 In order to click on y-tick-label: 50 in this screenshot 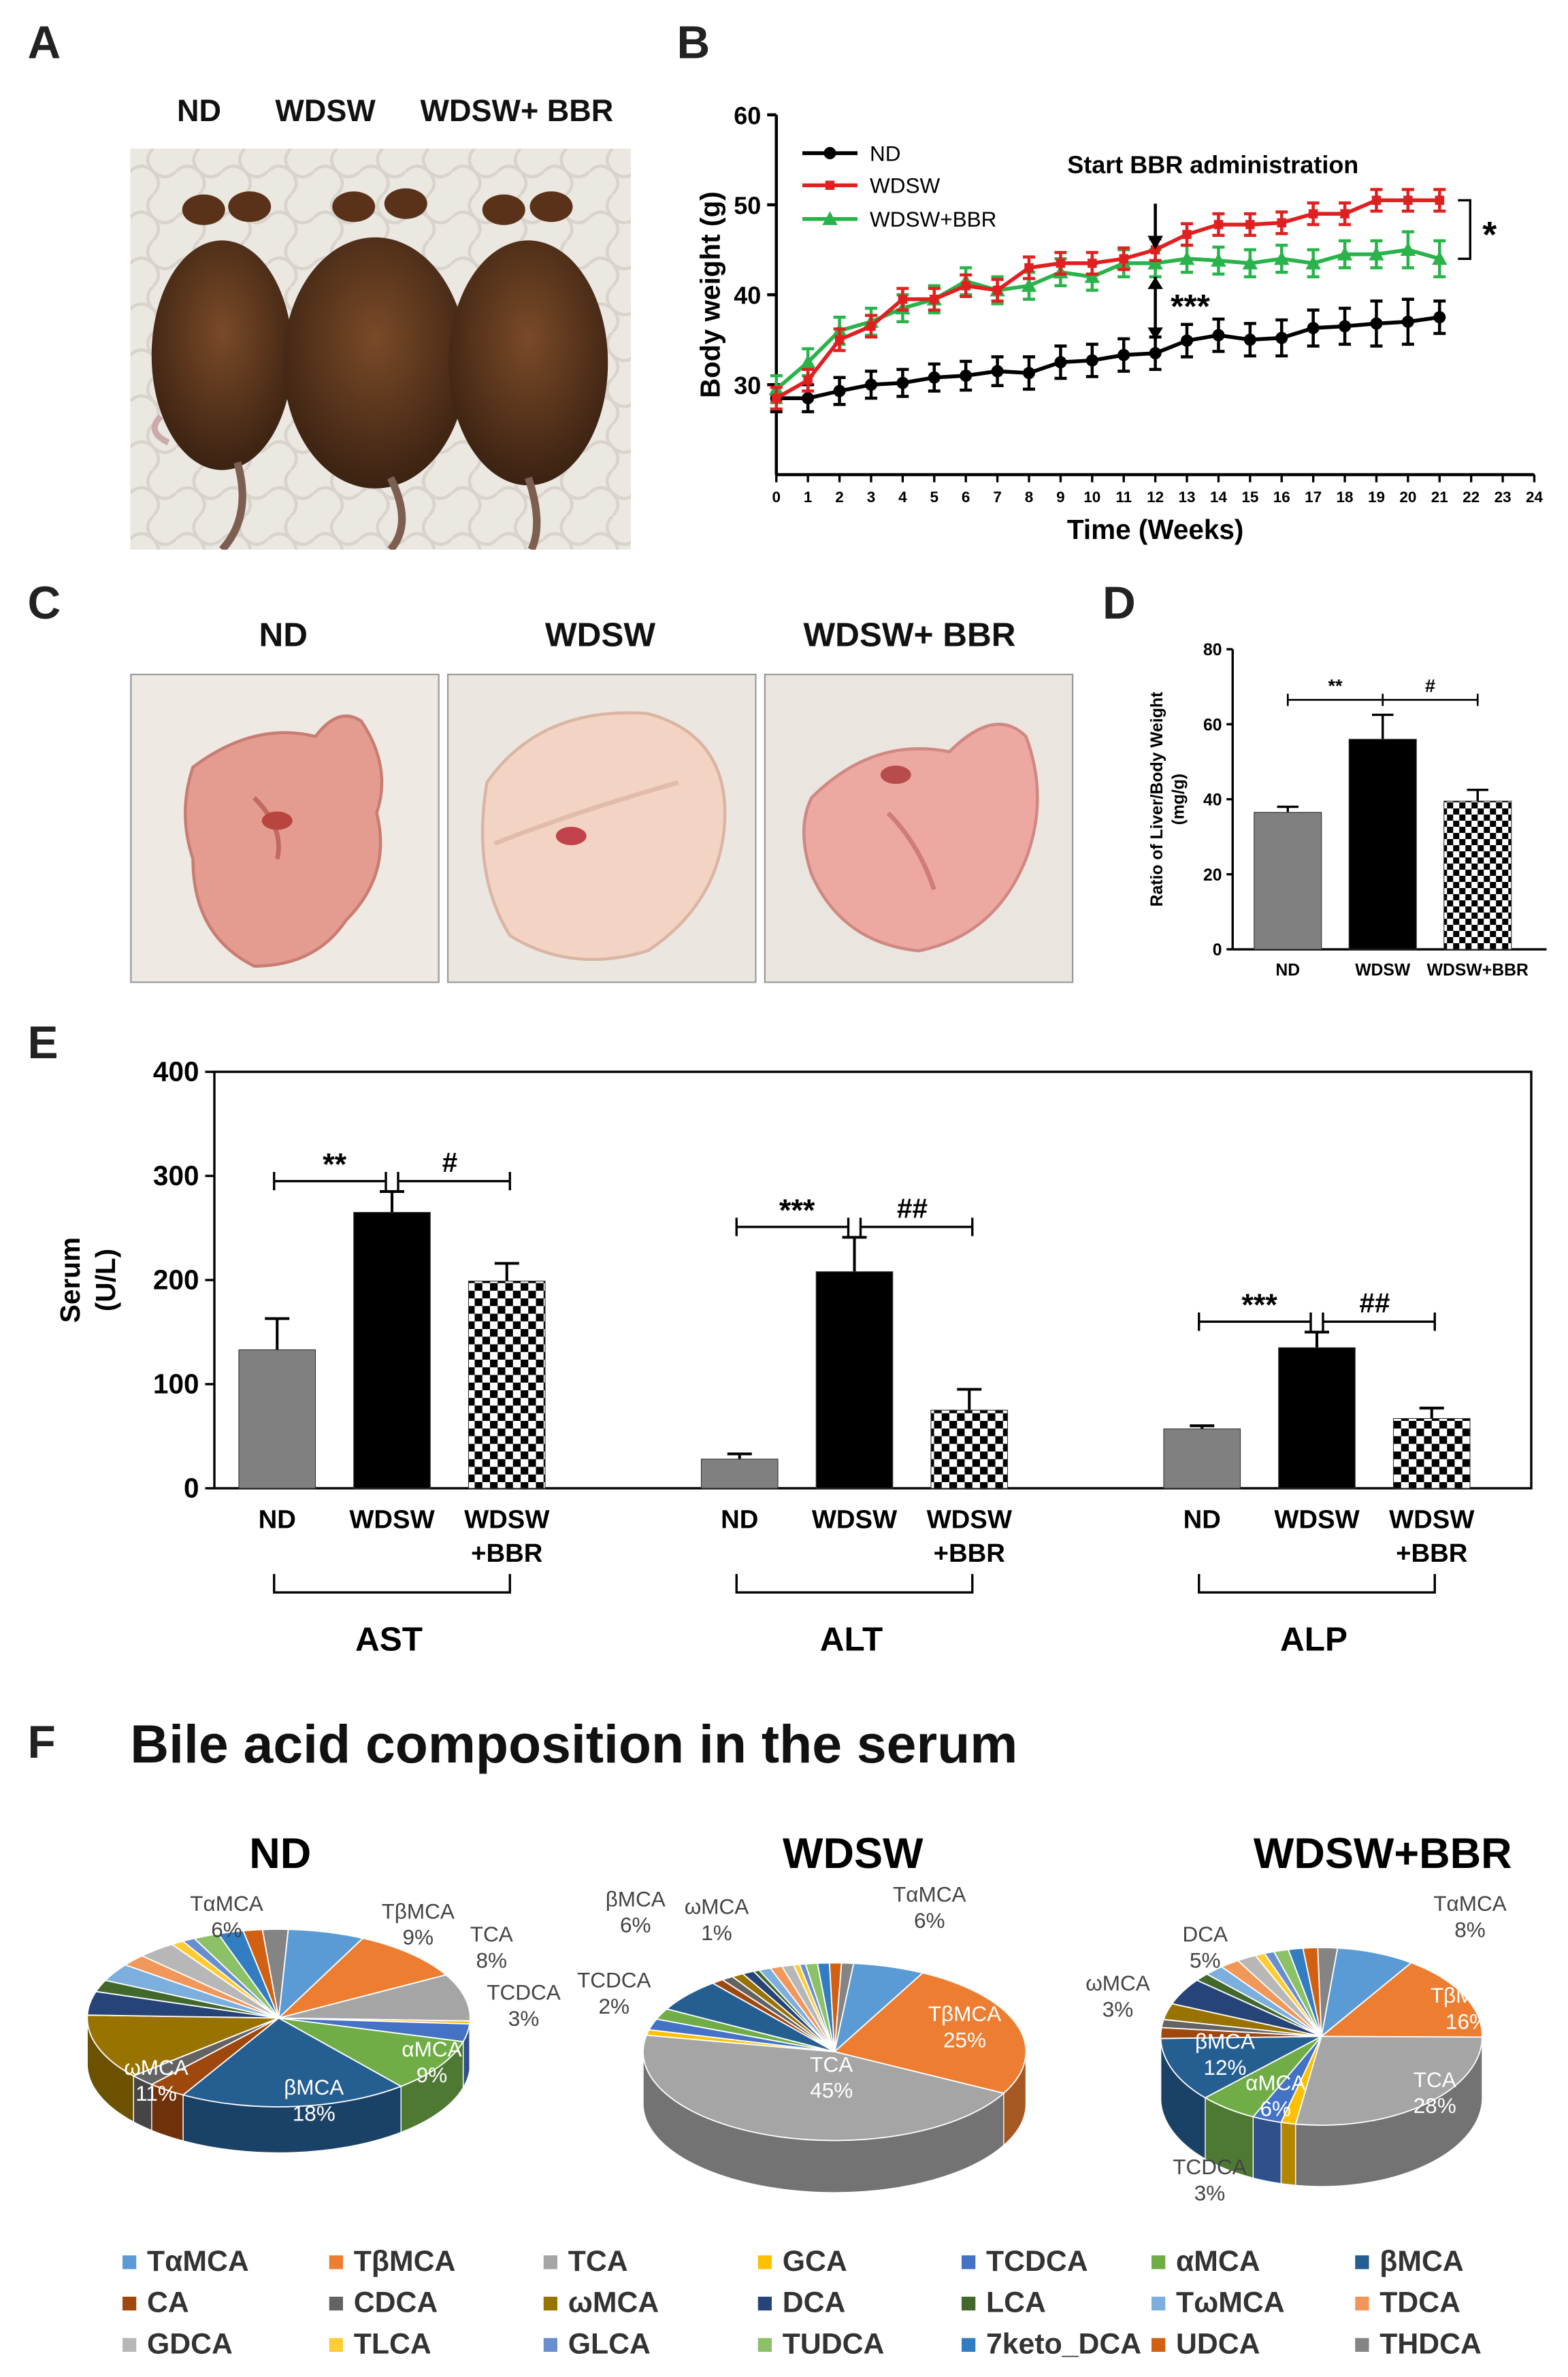, I will do `click(748, 205)`.